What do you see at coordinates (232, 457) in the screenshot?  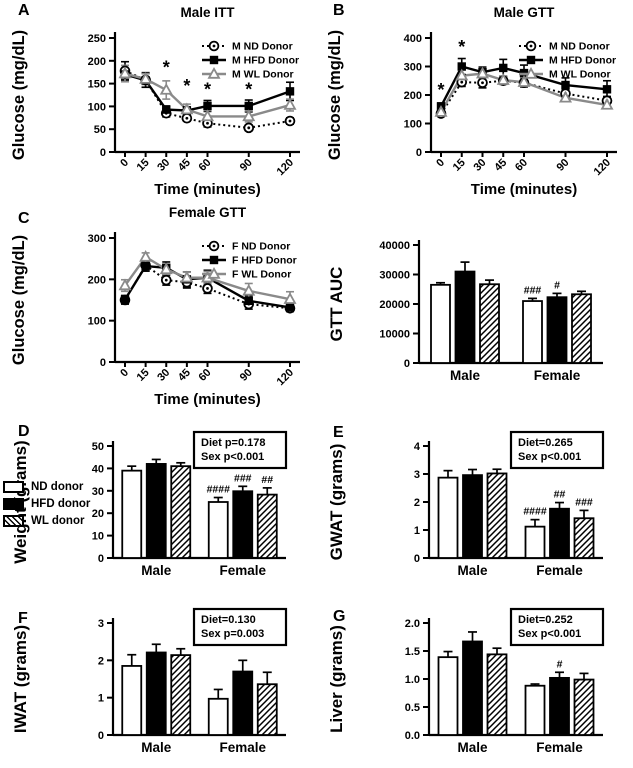 I see `stats-line: Sex p<0.001` at bounding box center [232, 457].